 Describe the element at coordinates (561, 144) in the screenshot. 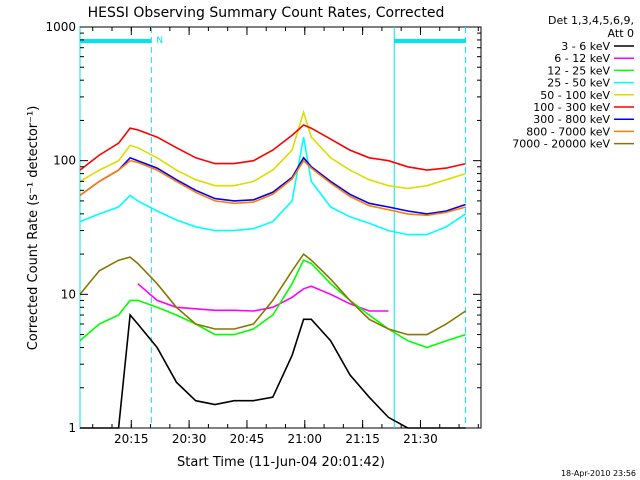

I see `legend-label: 7000 - 20000 keV` at that location.